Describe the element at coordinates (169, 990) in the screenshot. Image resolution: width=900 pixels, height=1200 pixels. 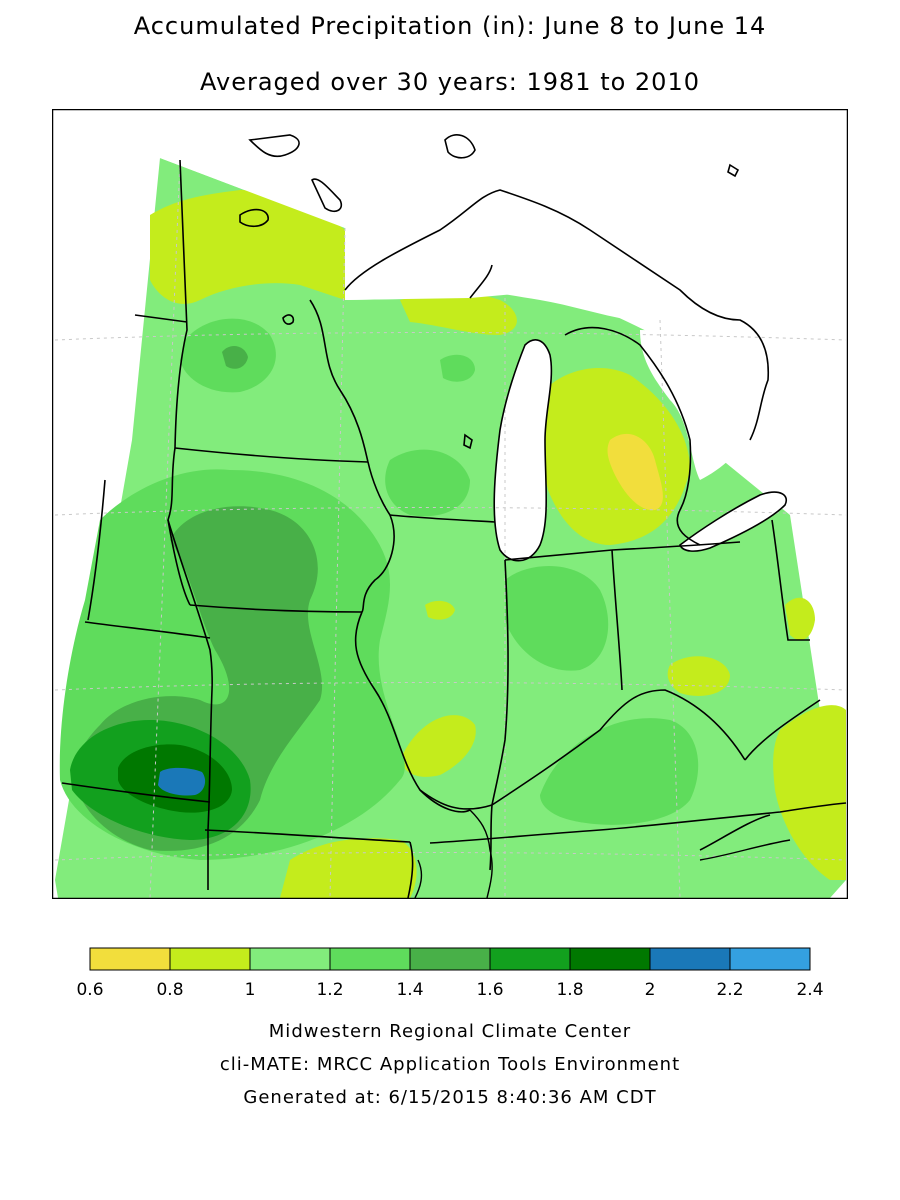
I see `legend-tick-label: 0.8` at that location.